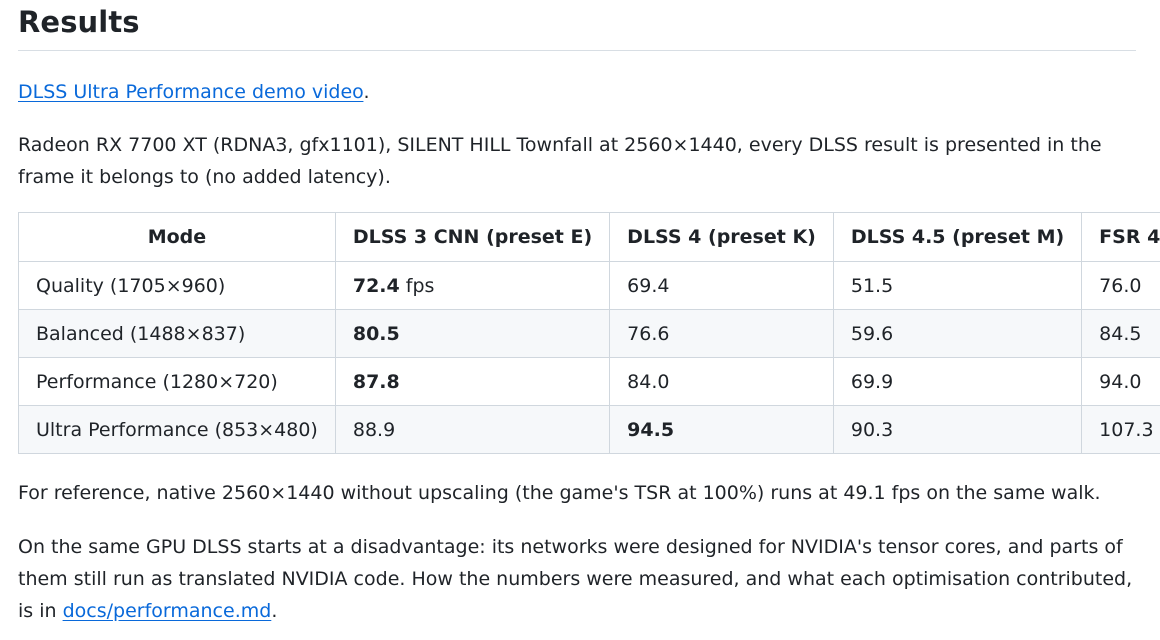 This screenshot has height=640, width=1160. What do you see at coordinates (191, 92) in the screenshot?
I see `demo-video-link: DLSS Ultra Performance demo video` at bounding box center [191, 92].